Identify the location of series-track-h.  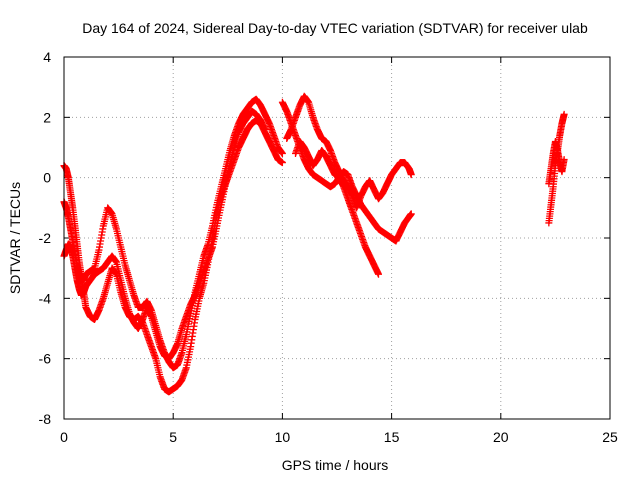
(556, 162).